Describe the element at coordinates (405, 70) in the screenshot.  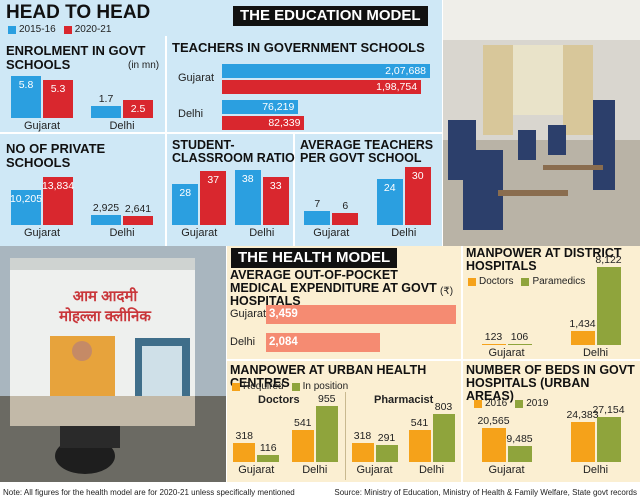
I see `value-label: 2,07,688` at that location.